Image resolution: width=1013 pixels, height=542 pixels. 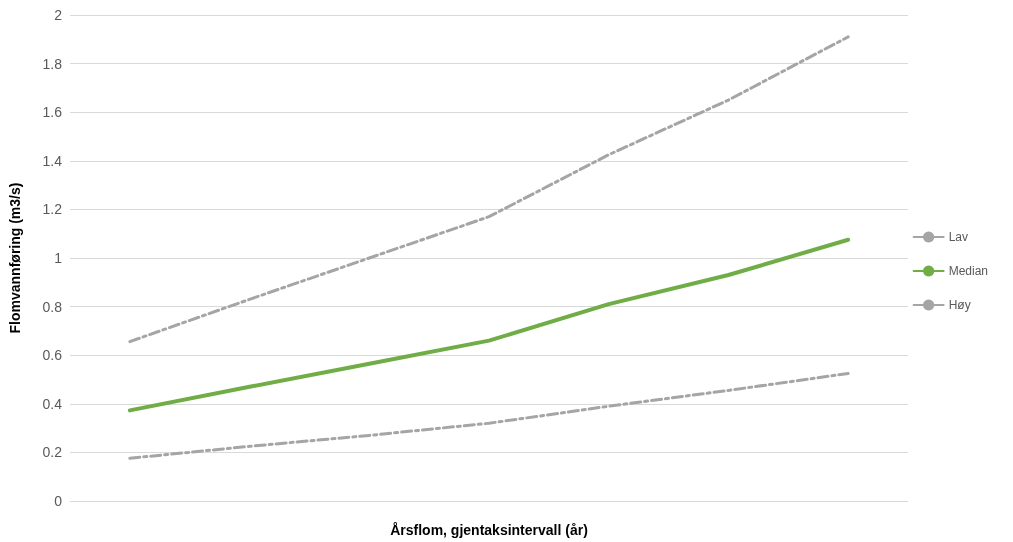 What do you see at coordinates (959, 305) in the screenshot?
I see `legend-label: Høy` at bounding box center [959, 305].